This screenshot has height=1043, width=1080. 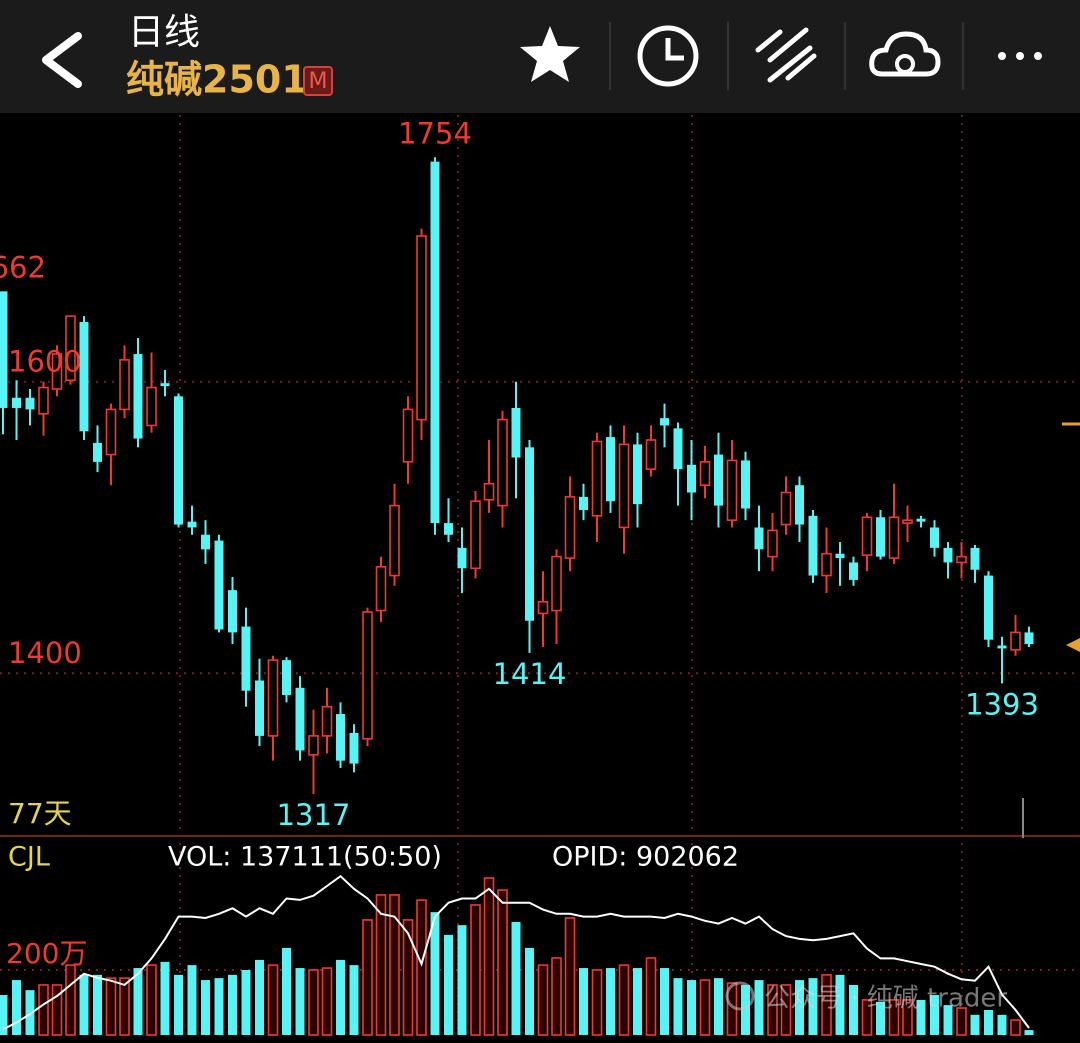 I want to click on y-tick-label: 1600, so click(x=45, y=362).